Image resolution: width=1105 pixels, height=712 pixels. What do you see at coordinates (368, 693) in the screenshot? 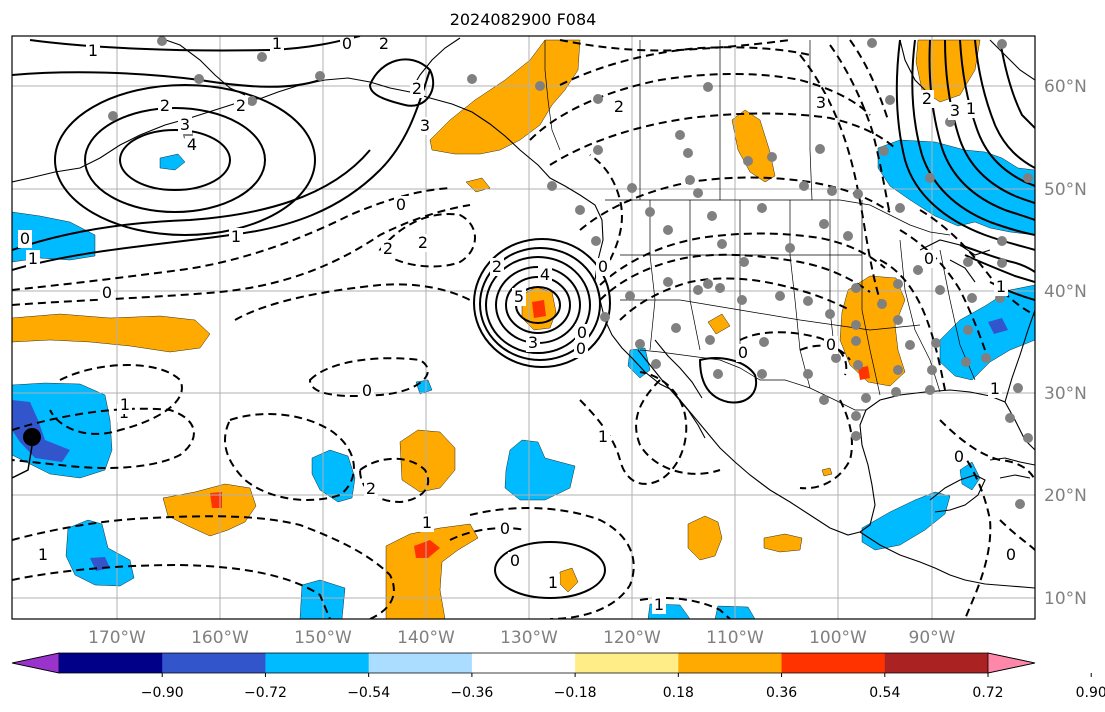
I see `colorbar-tick-label: −0.54` at bounding box center [368, 693].